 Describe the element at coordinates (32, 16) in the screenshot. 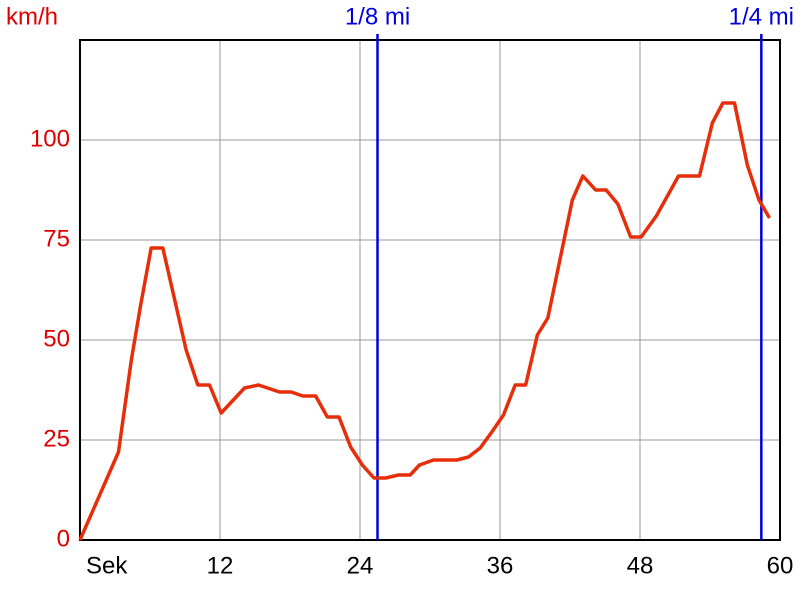

I see `y-axis-label: km/h` at that location.